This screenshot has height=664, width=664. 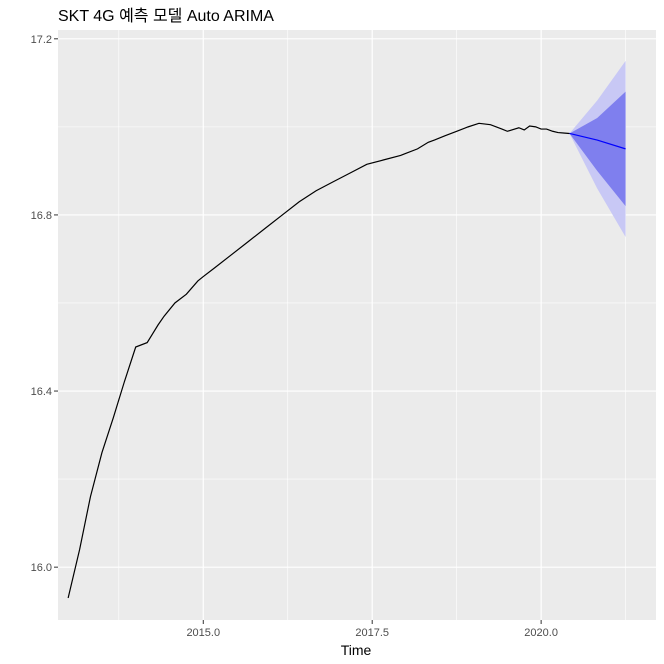 What do you see at coordinates (372, 633) in the screenshot?
I see `x-tick-label: 2017.5` at bounding box center [372, 633].